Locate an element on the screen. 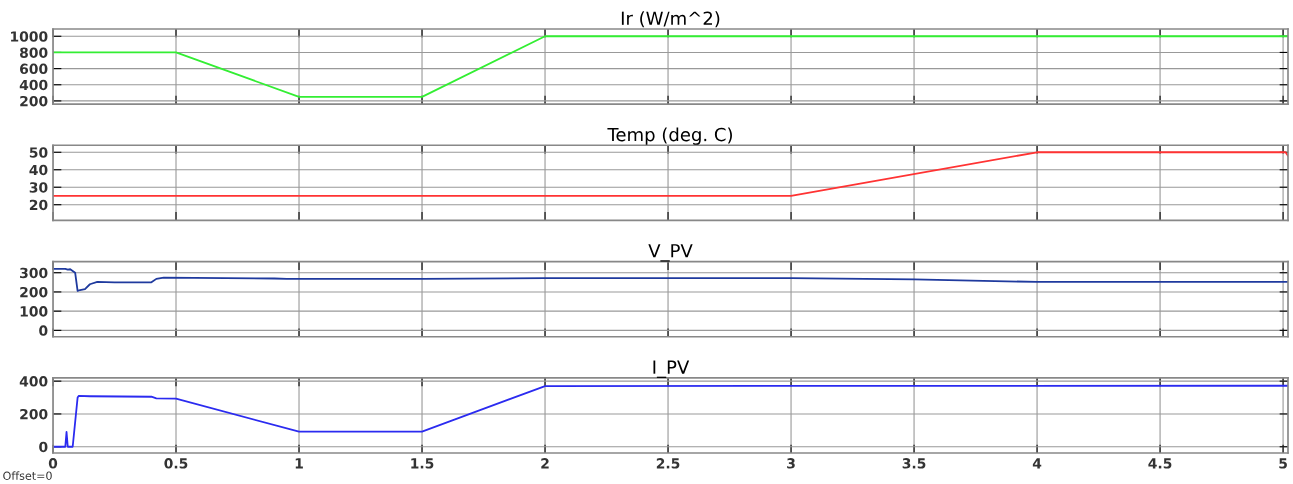  x-tick-label: 3.5 is located at coordinates (914, 463).